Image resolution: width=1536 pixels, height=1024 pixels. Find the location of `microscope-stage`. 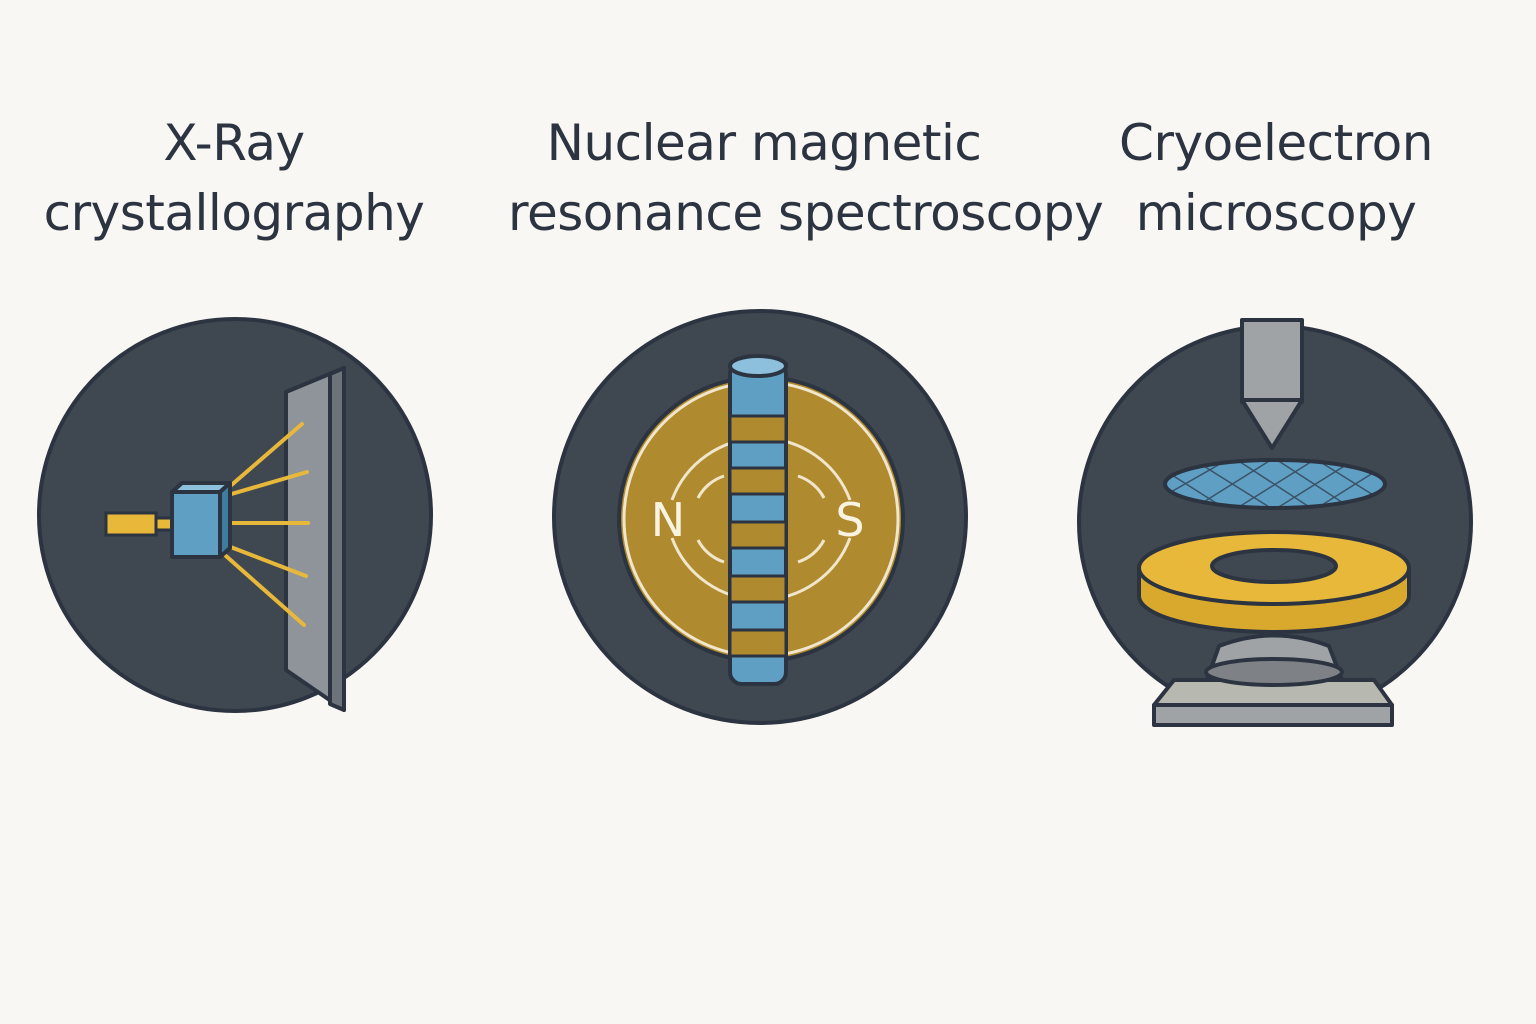

microscope-stage is located at coordinates (1273, 680).